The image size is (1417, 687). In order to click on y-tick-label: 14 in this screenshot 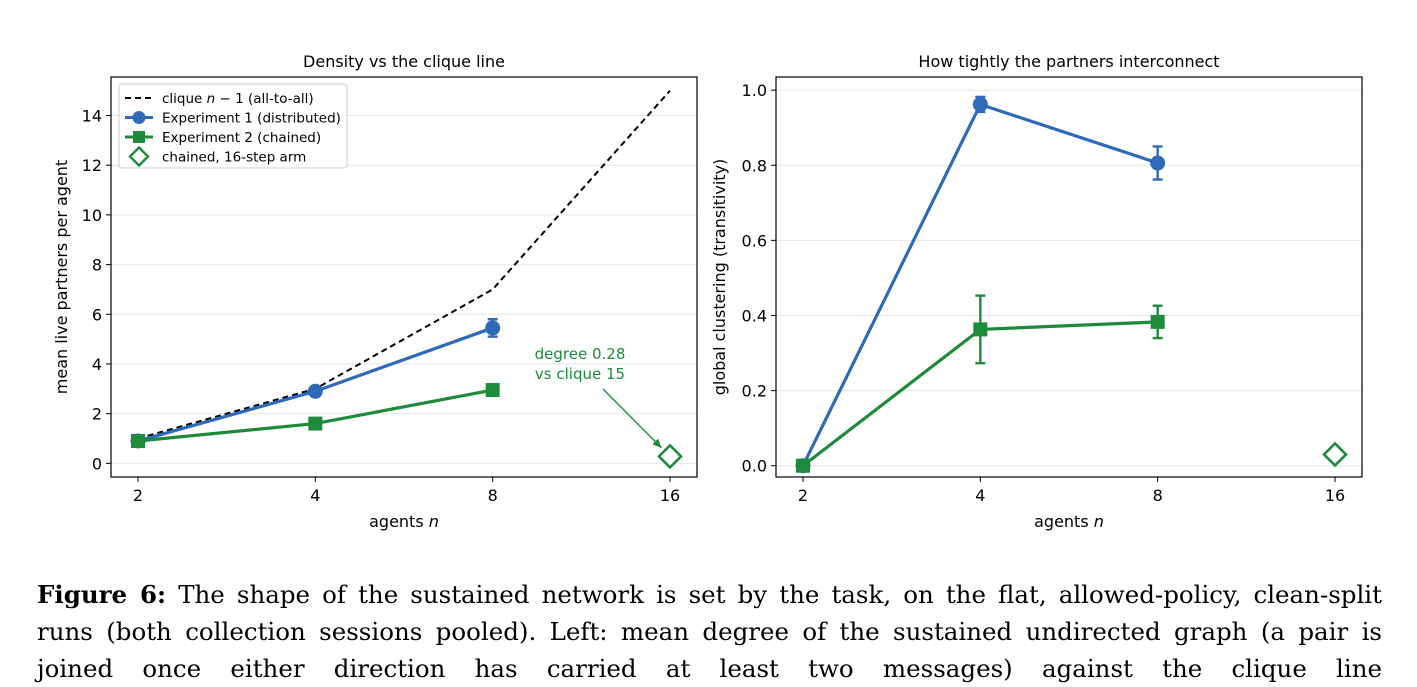, I will do `click(92, 116)`.